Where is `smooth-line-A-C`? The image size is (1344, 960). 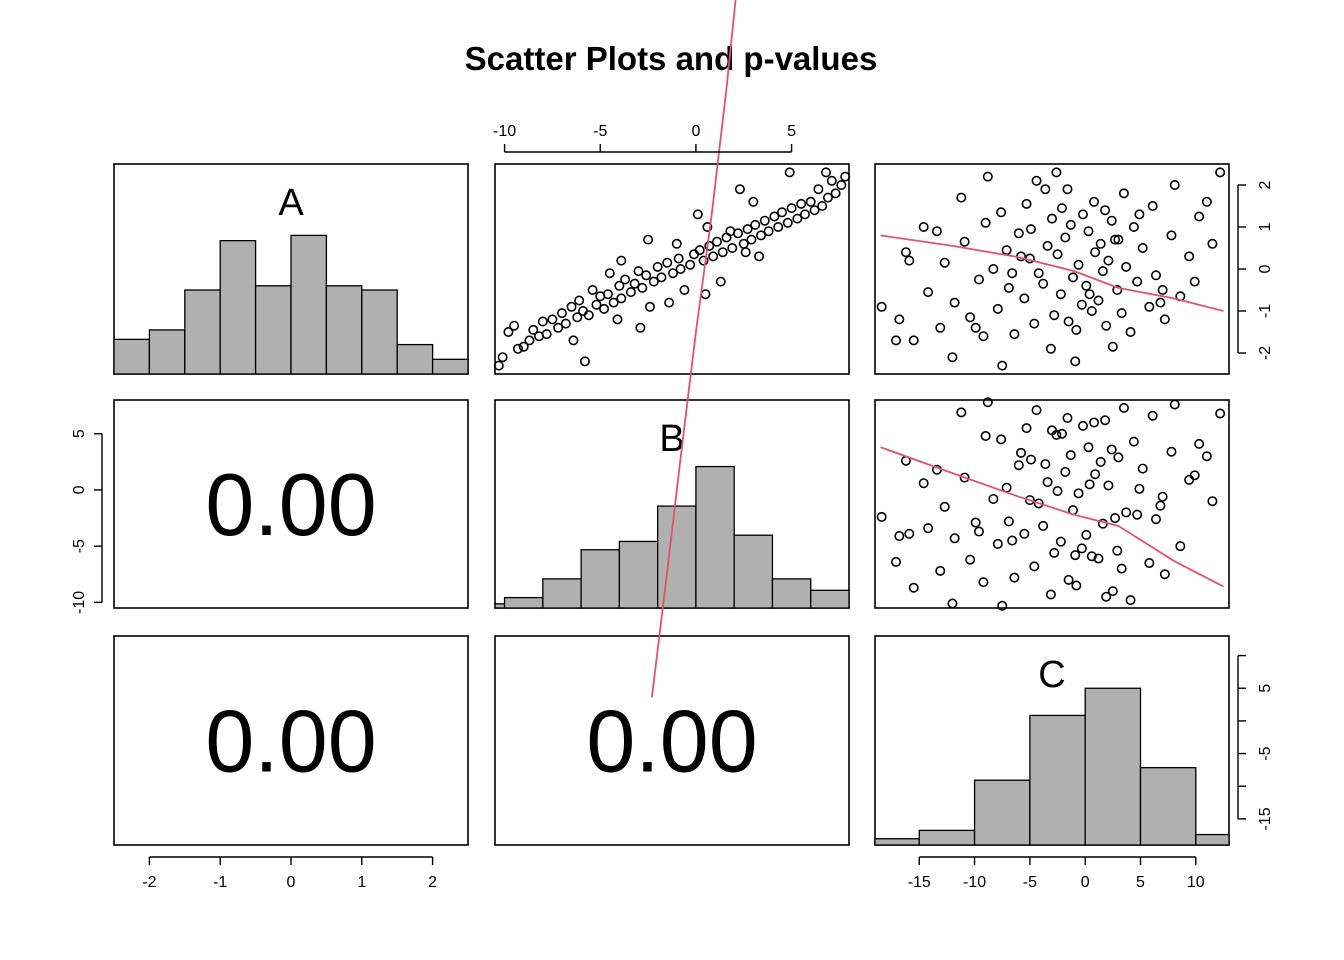 smooth-line-A-C is located at coordinates (1052, 273).